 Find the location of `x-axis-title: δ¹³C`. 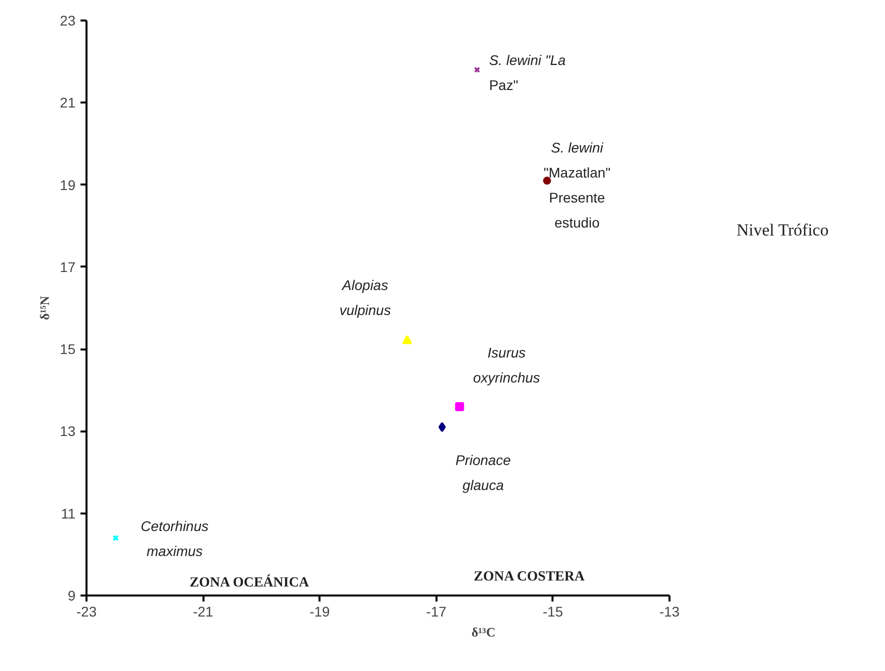

x-axis-title: δ¹³C is located at coordinates (484, 632).